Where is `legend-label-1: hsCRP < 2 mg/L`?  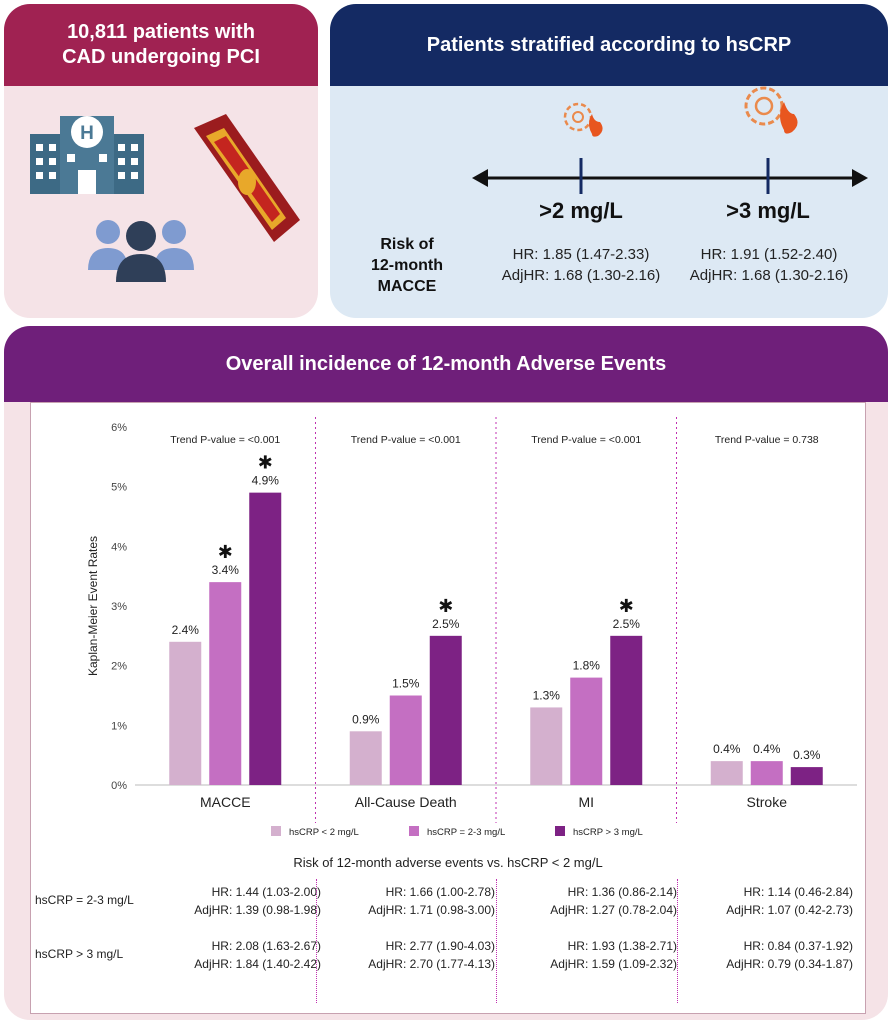 legend-label-1: hsCRP < 2 mg/L is located at coordinates (324, 832).